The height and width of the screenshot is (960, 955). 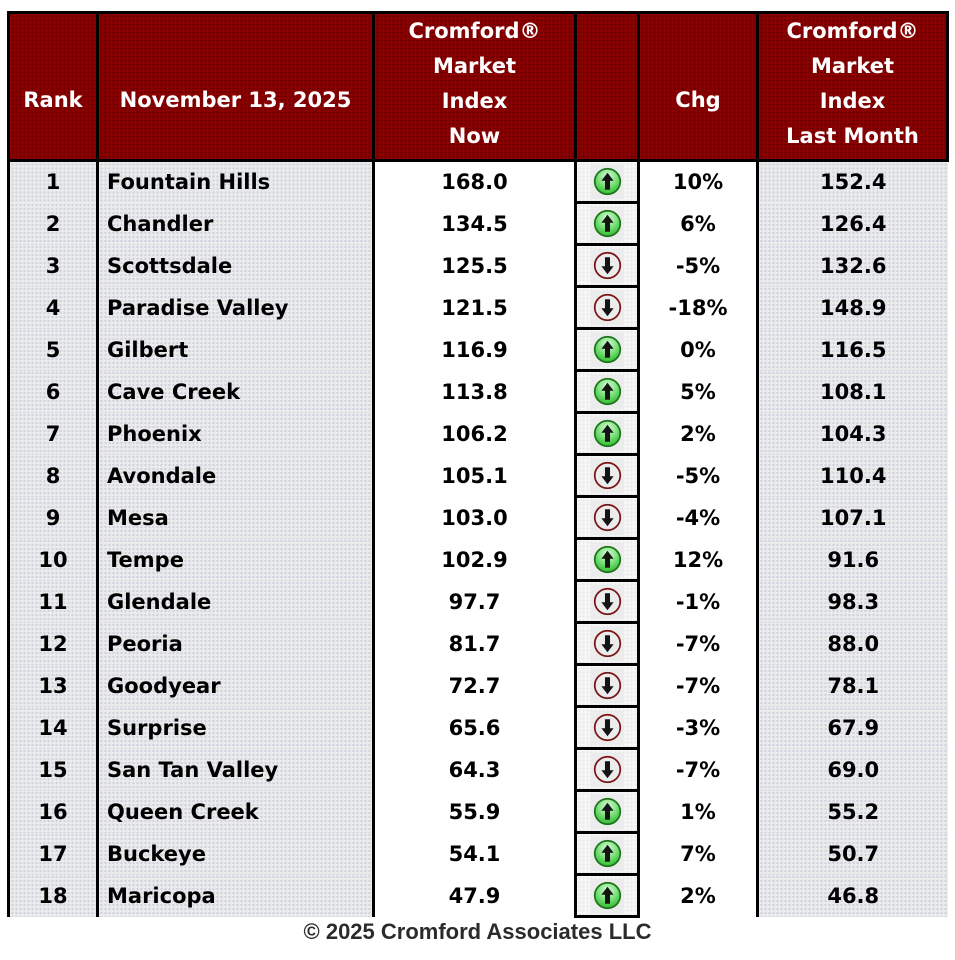 I want to click on table-row: 5 Gilbert 116.9, so click(x=477, y=349).